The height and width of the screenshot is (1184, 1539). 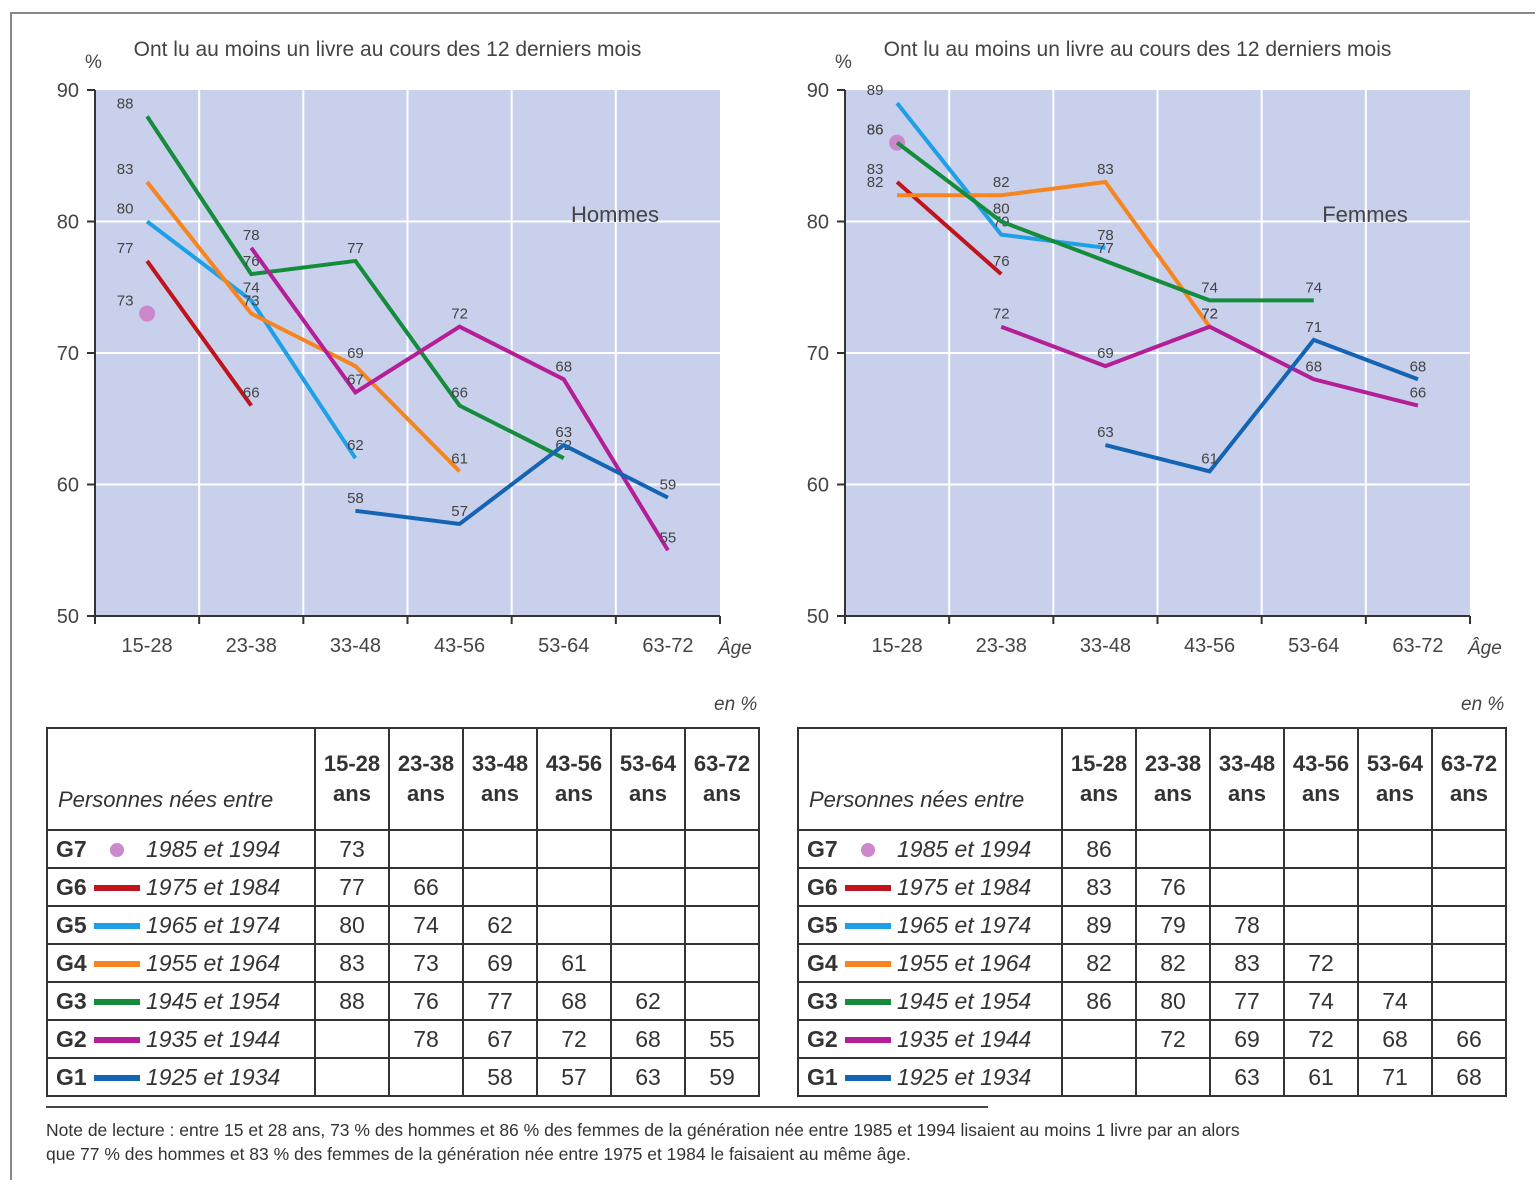 What do you see at coordinates (500, 1039) in the screenshot?
I see `table-cell: 67` at bounding box center [500, 1039].